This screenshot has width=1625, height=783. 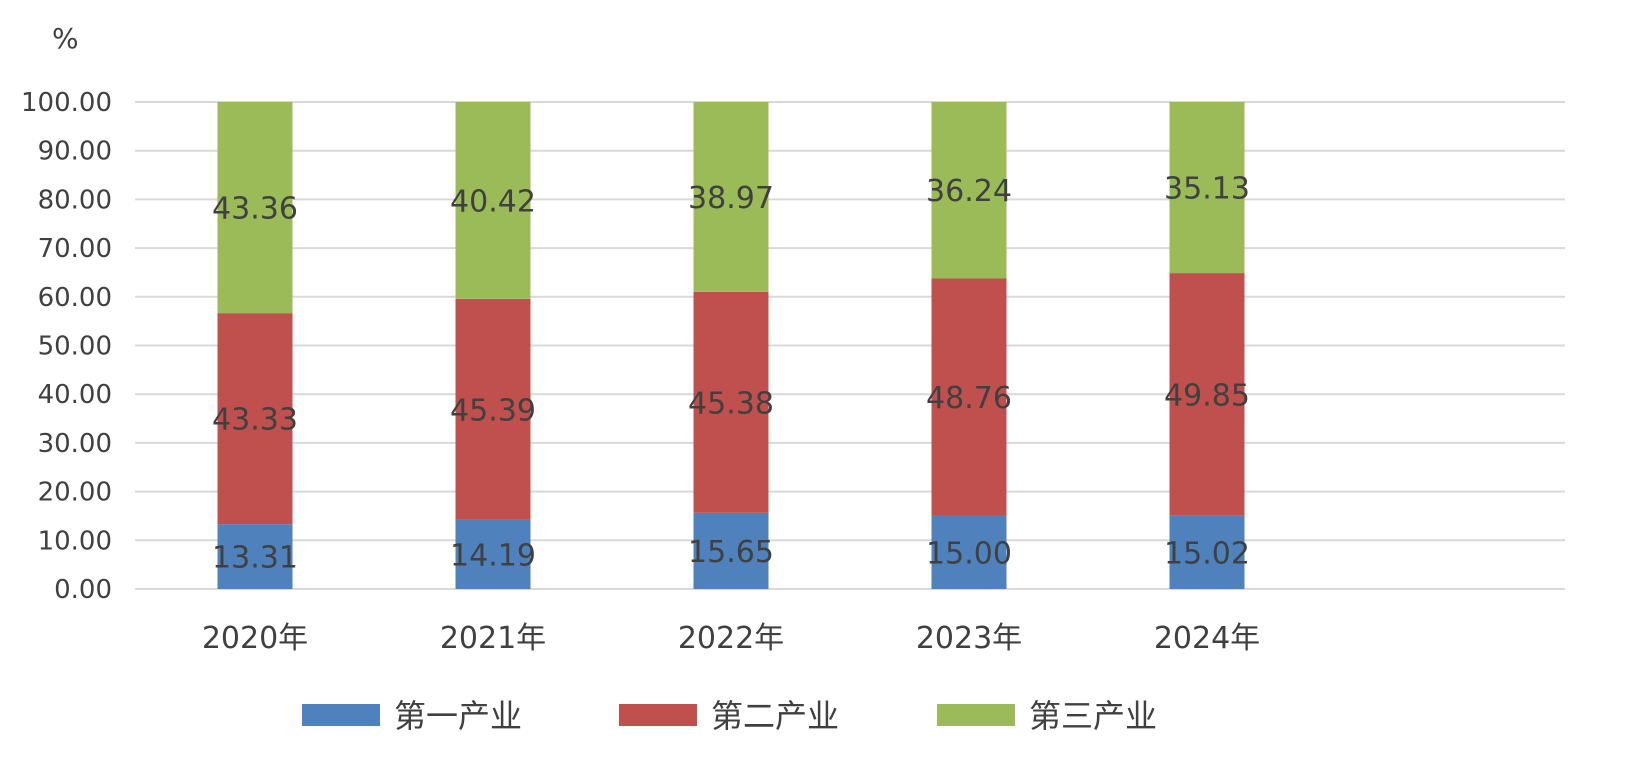 I want to click on data-label: 14.19, so click(x=493, y=555).